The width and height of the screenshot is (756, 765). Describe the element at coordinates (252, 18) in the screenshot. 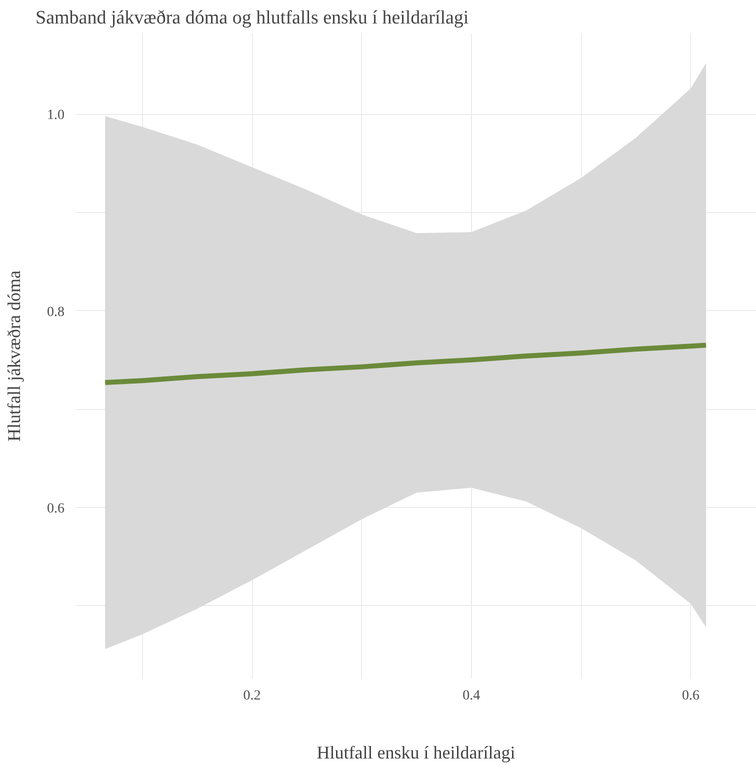

I see `chart-title: Samband jákvæðra dóma og hlutfalls ensku í heildarílagi` at that location.